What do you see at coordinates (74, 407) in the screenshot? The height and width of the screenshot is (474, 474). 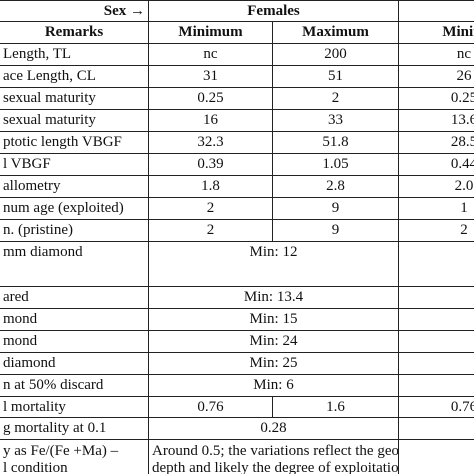 I see `row-label: l mortality` at bounding box center [74, 407].